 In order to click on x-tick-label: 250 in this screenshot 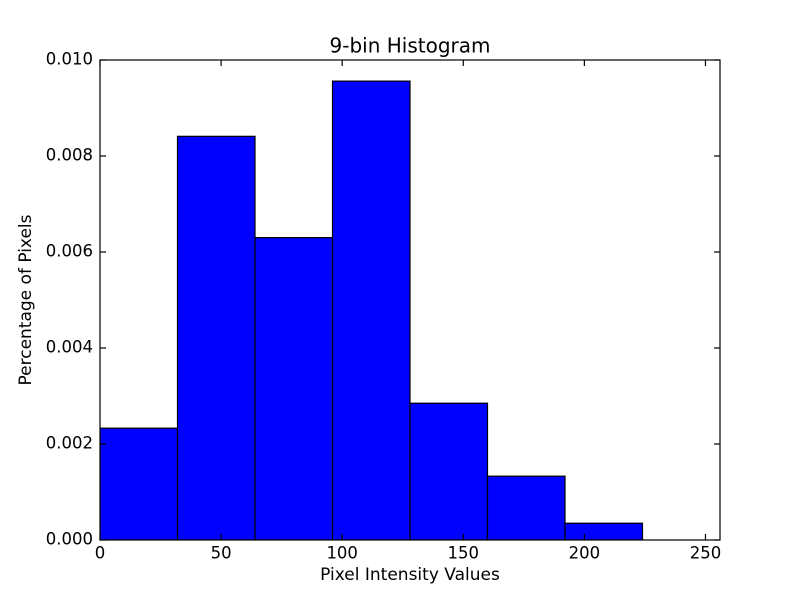, I will do `click(706, 553)`.